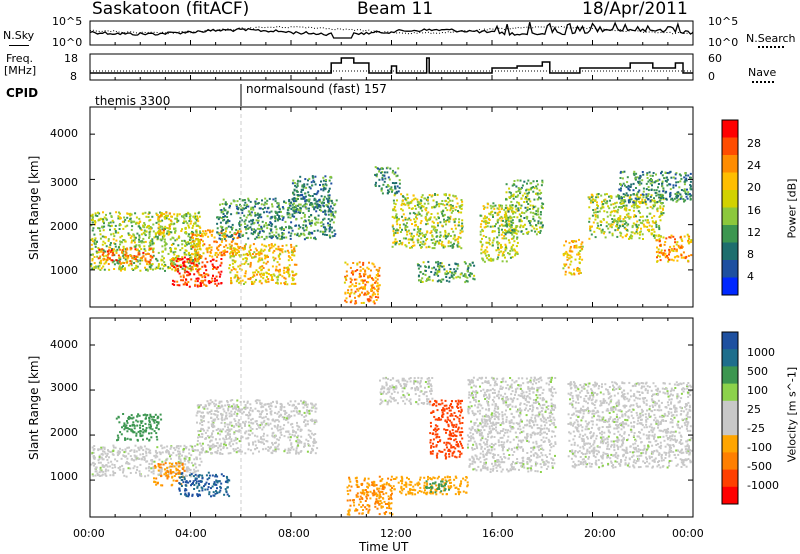 This screenshot has height=554, width=800. What do you see at coordinates (762, 72) in the screenshot?
I see `nave-label: Nave` at bounding box center [762, 72].